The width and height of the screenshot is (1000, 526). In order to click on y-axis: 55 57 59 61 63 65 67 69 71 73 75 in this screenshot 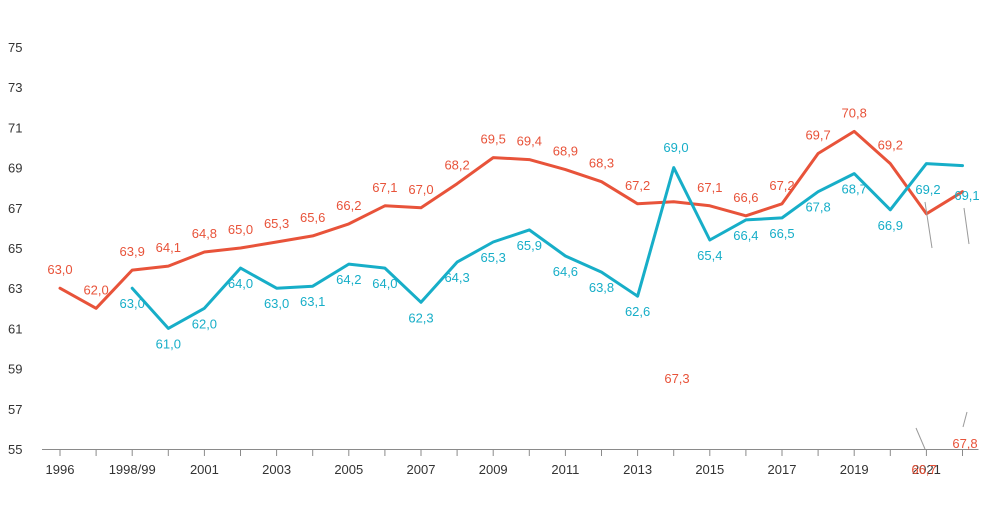, I will do `click(15, 248)`.